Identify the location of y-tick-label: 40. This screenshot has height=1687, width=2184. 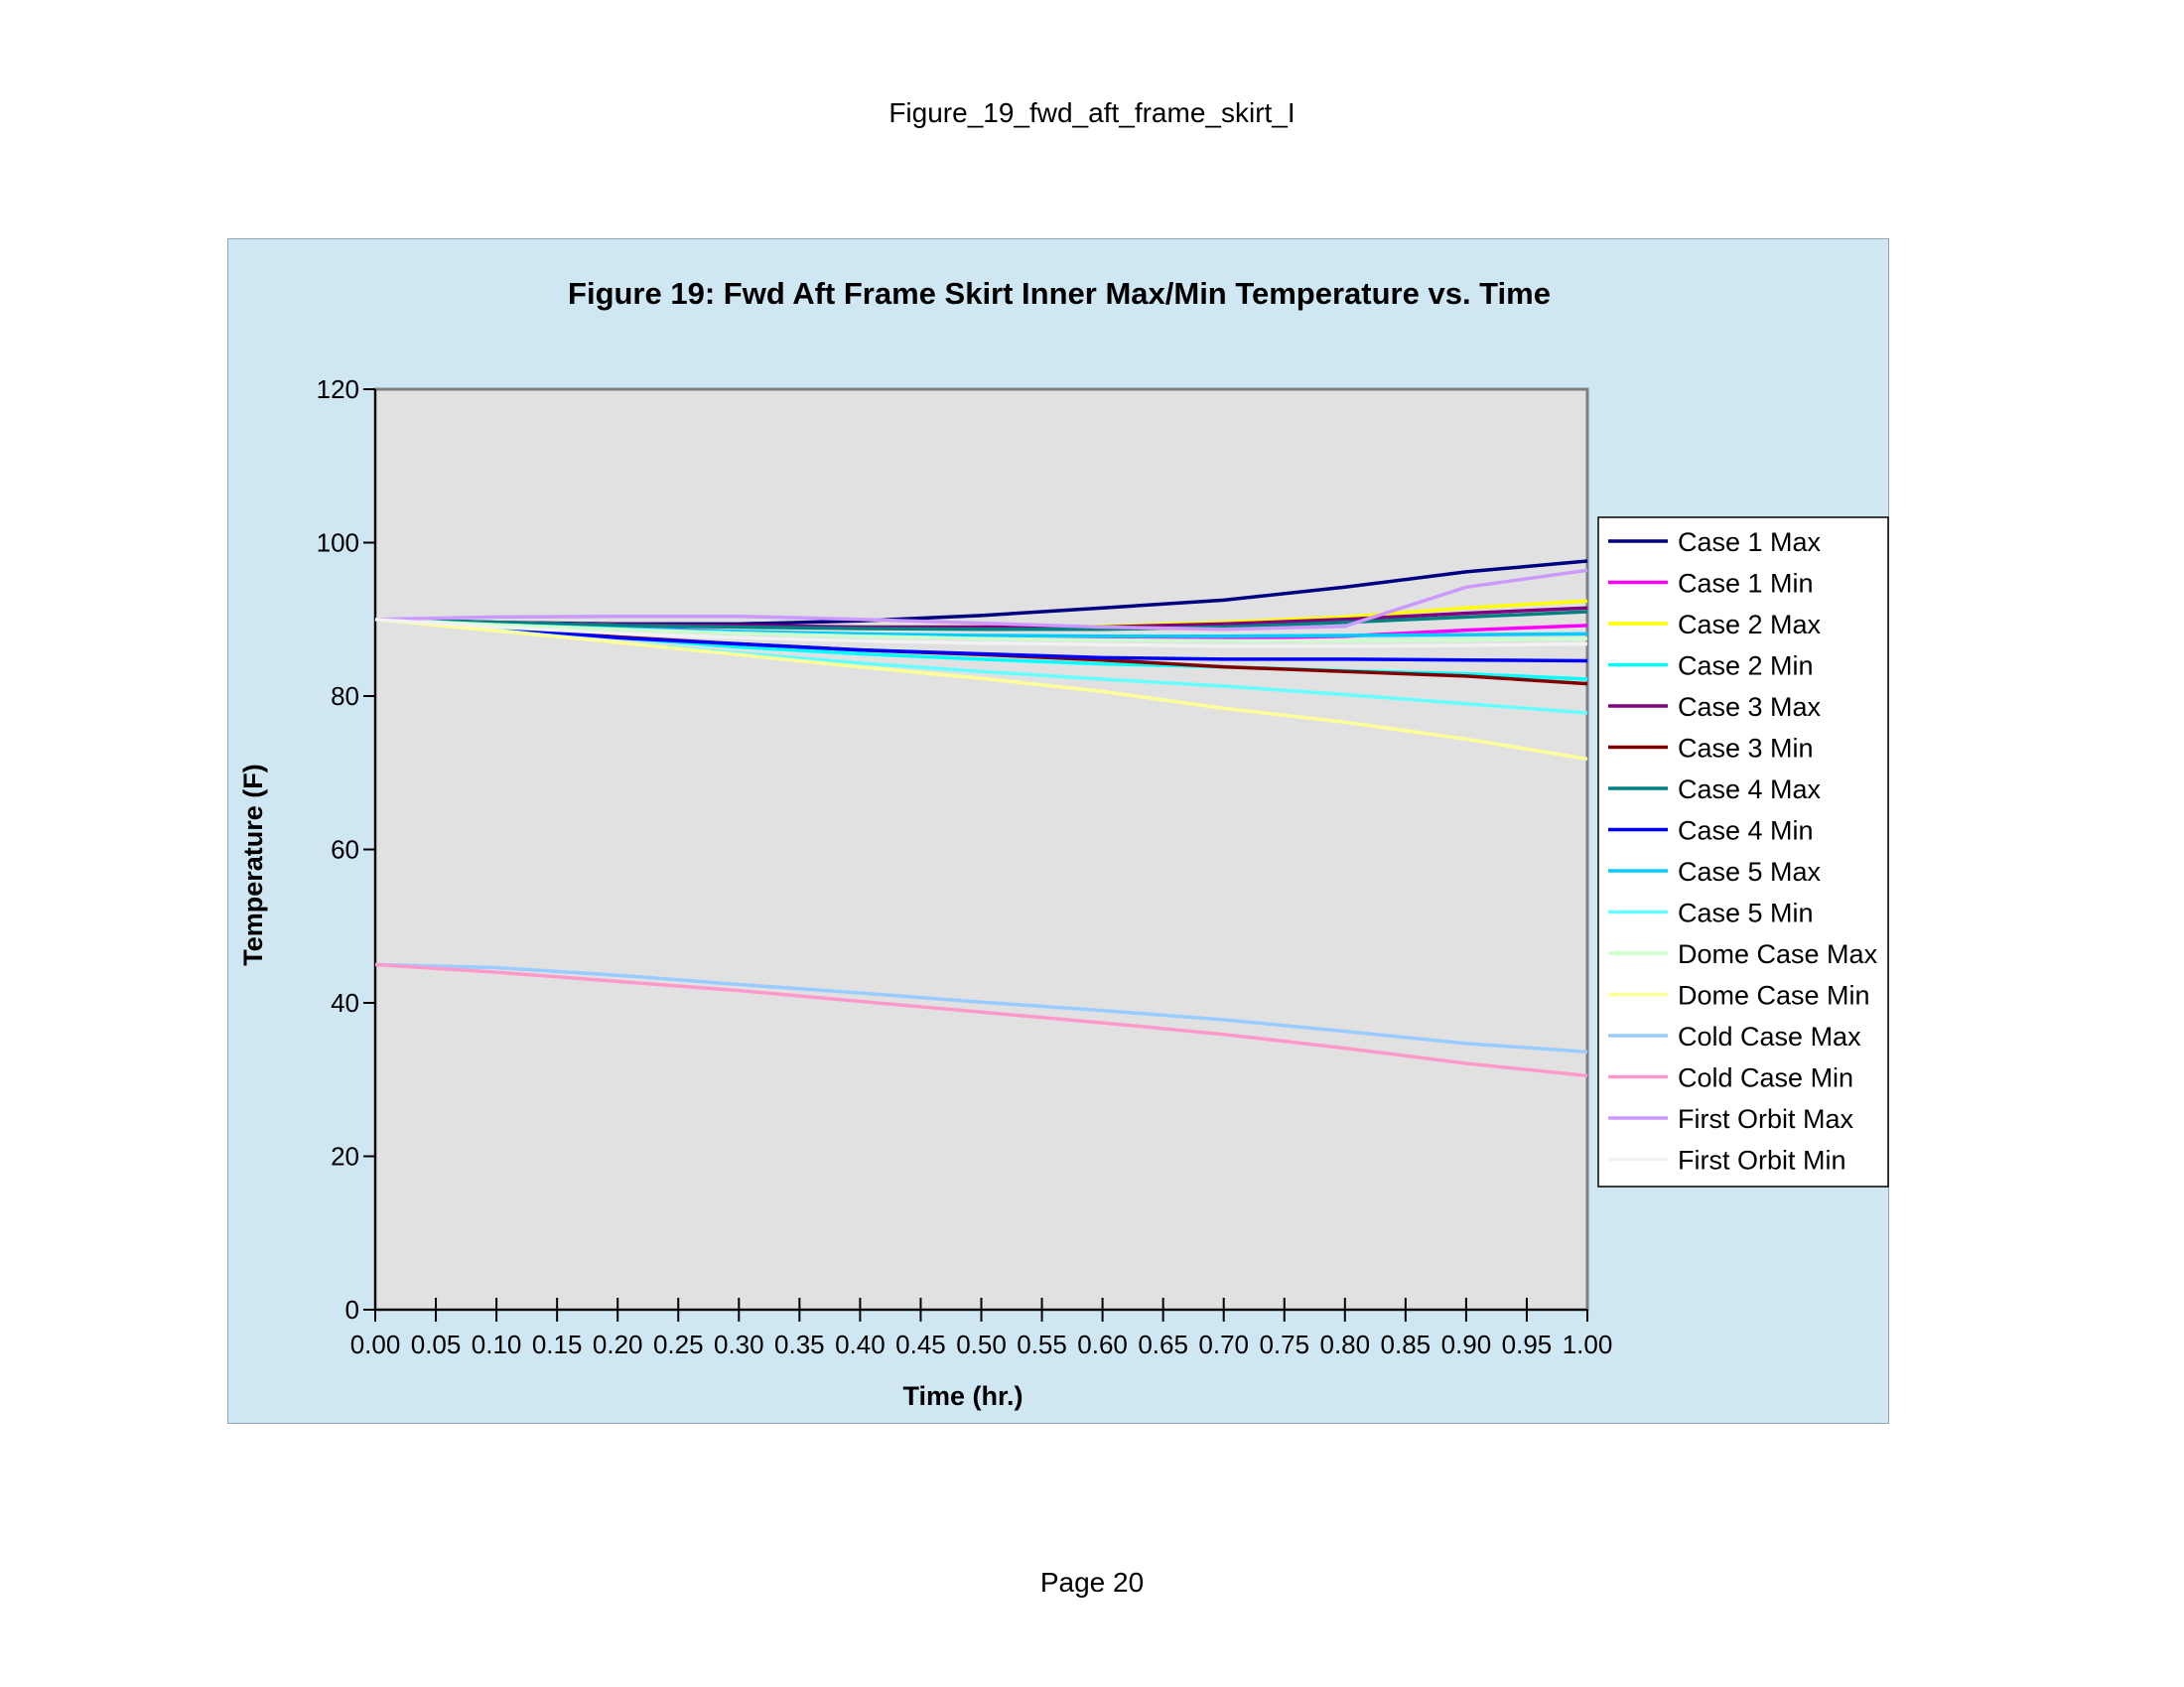
(345, 1003).